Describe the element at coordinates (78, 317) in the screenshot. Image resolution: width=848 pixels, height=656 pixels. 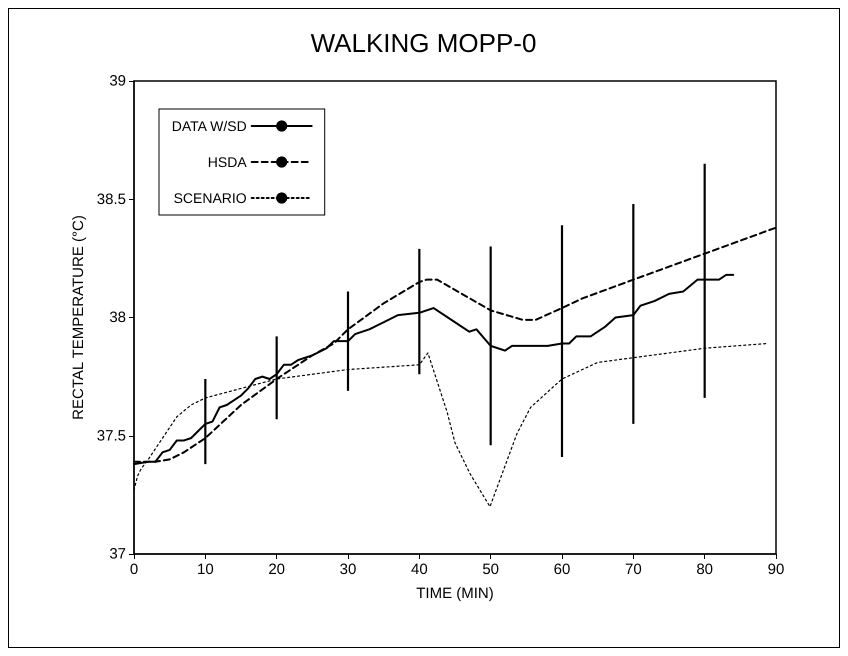
I see `y-axis-title: RECTAL TEMPERATURE (°C)` at that location.